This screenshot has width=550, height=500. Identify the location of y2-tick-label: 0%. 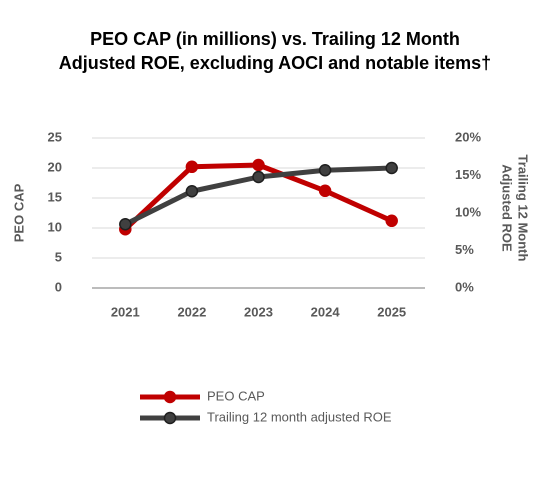
(464, 286).